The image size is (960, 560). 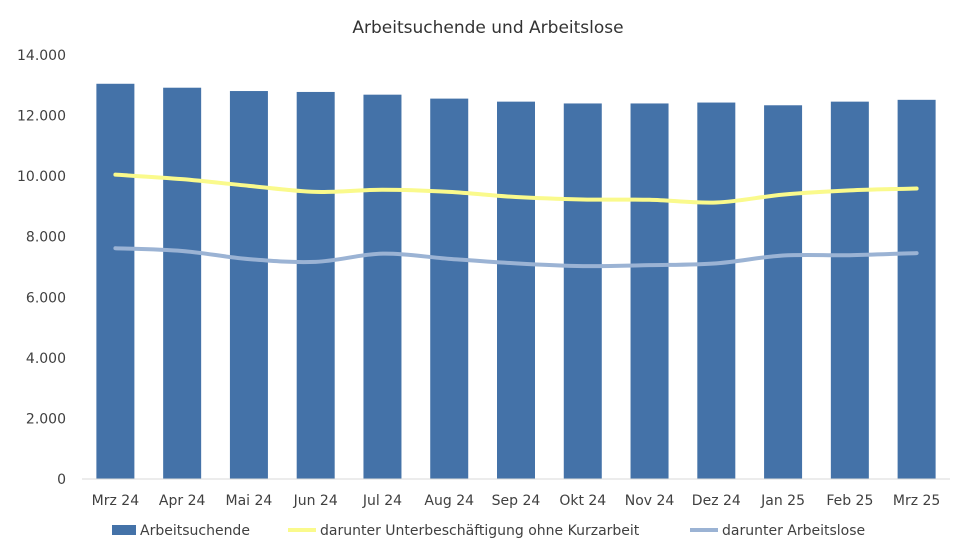 I want to click on y-tick-label: 14.000, so click(x=41, y=56).